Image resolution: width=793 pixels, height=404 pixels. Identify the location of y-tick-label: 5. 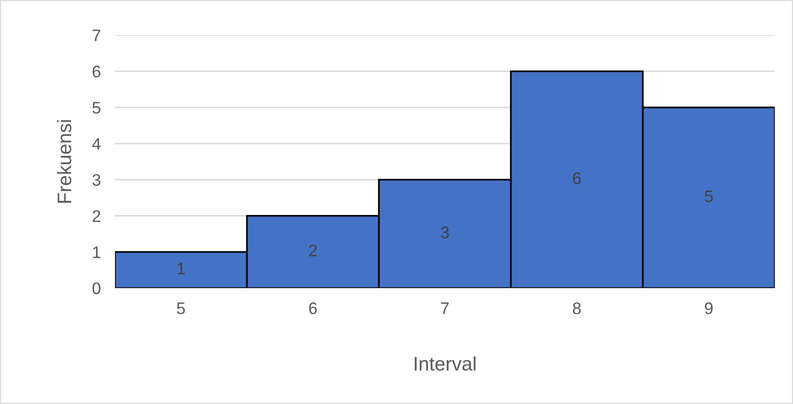
(96, 108).